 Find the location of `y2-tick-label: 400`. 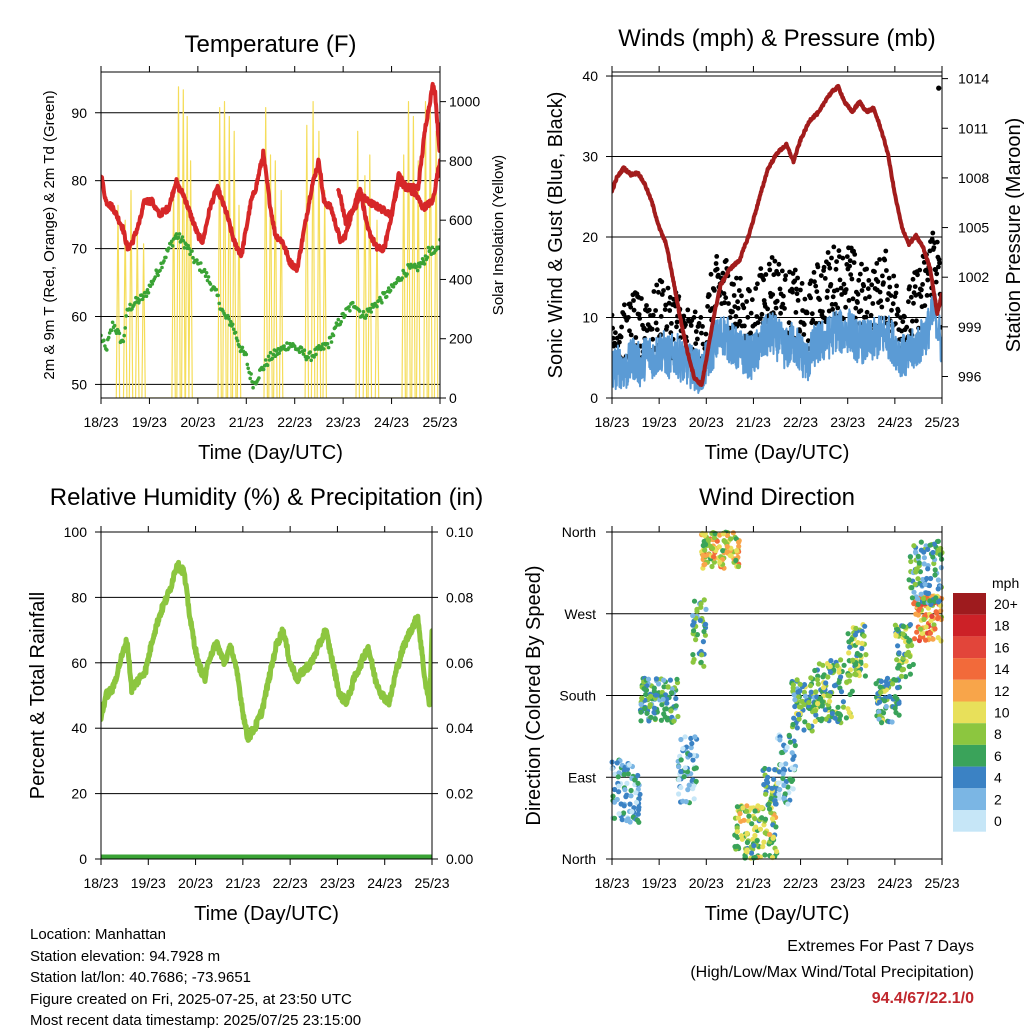

y2-tick-label: 400 is located at coordinates (461, 279).